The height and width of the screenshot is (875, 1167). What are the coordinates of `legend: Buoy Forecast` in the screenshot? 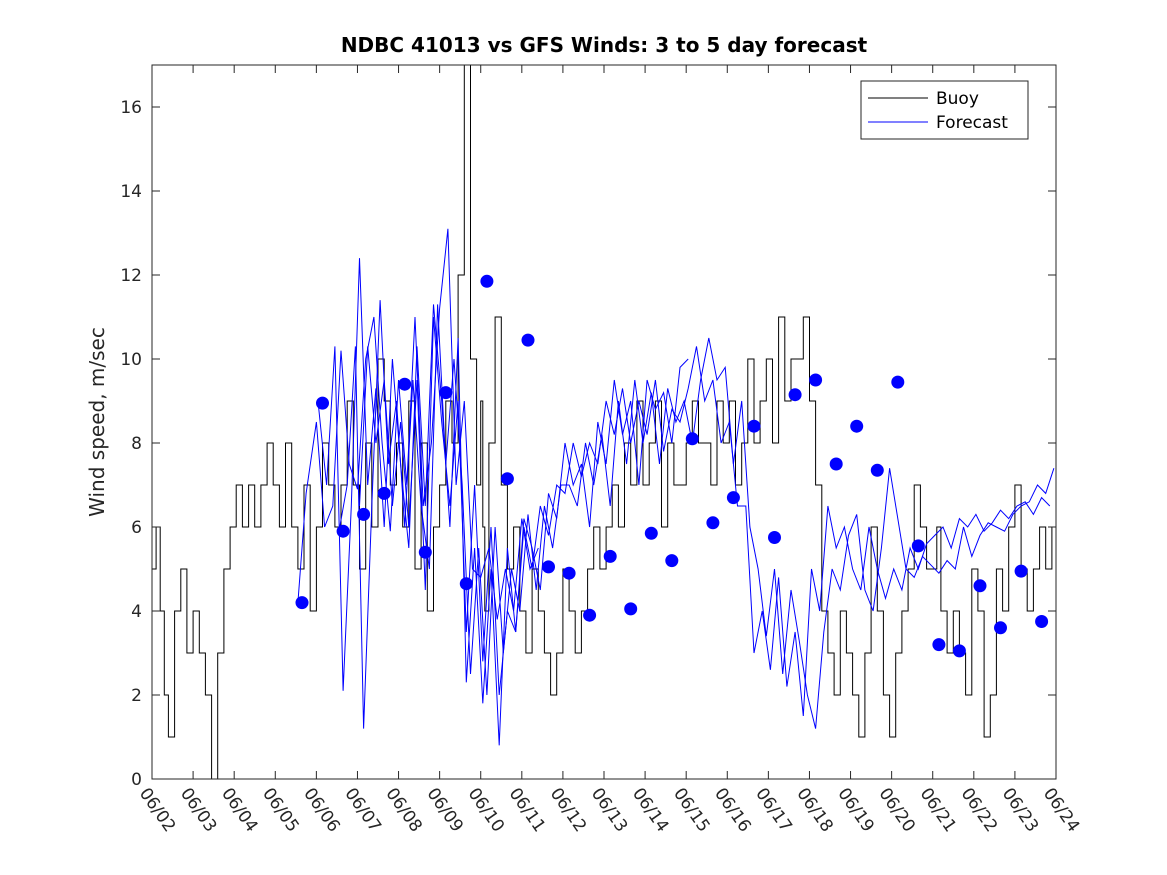 It's located at (944, 110).